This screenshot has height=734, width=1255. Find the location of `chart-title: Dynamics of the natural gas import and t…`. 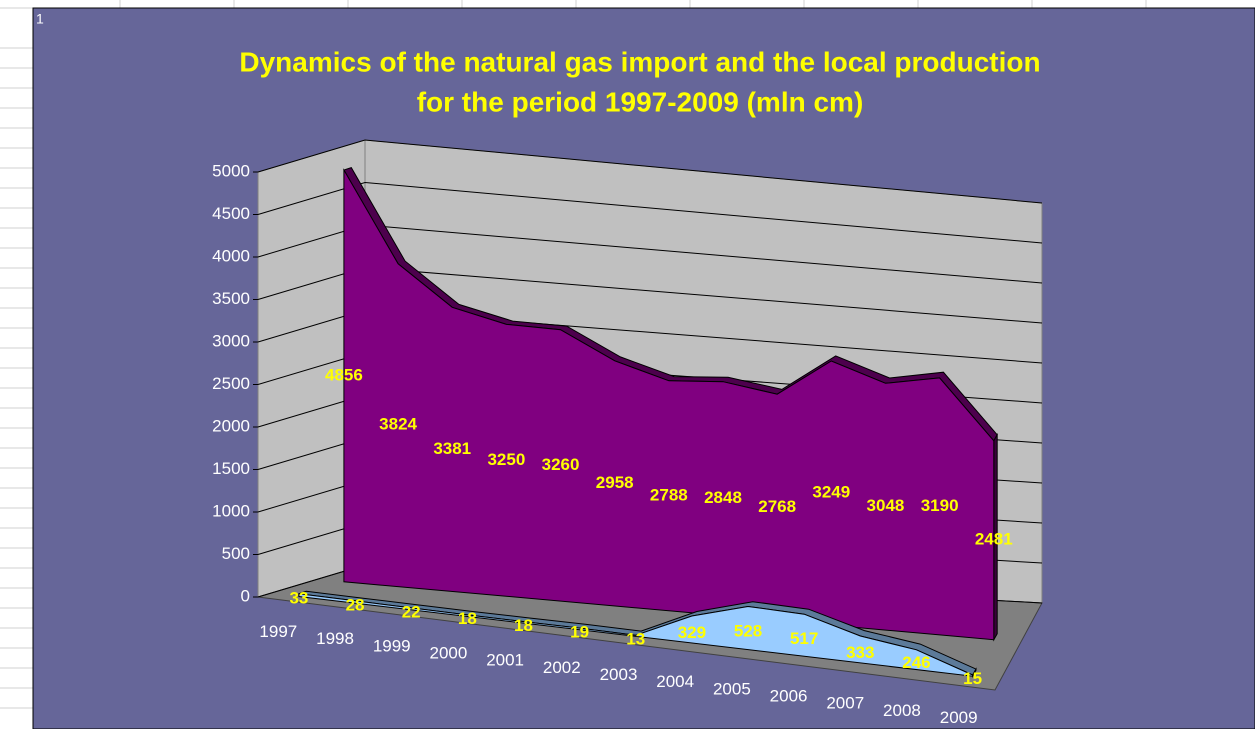

chart-title: Dynamics of the natural gas import and t… is located at coordinates (639, 61).